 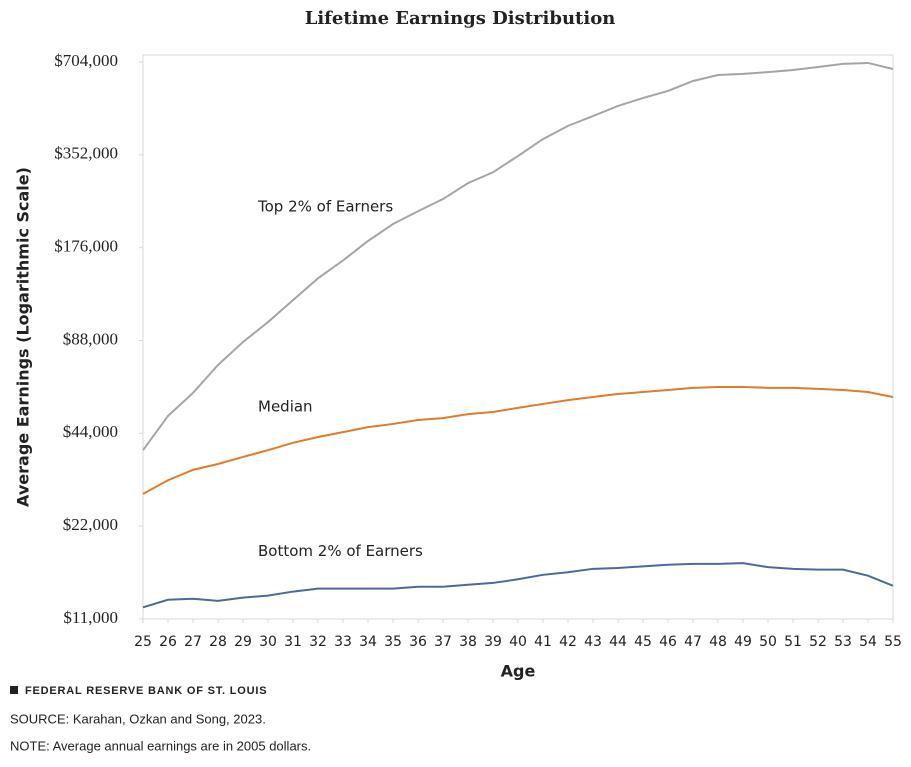 I want to click on x-tick-label: 32, so click(x=318, y=642).